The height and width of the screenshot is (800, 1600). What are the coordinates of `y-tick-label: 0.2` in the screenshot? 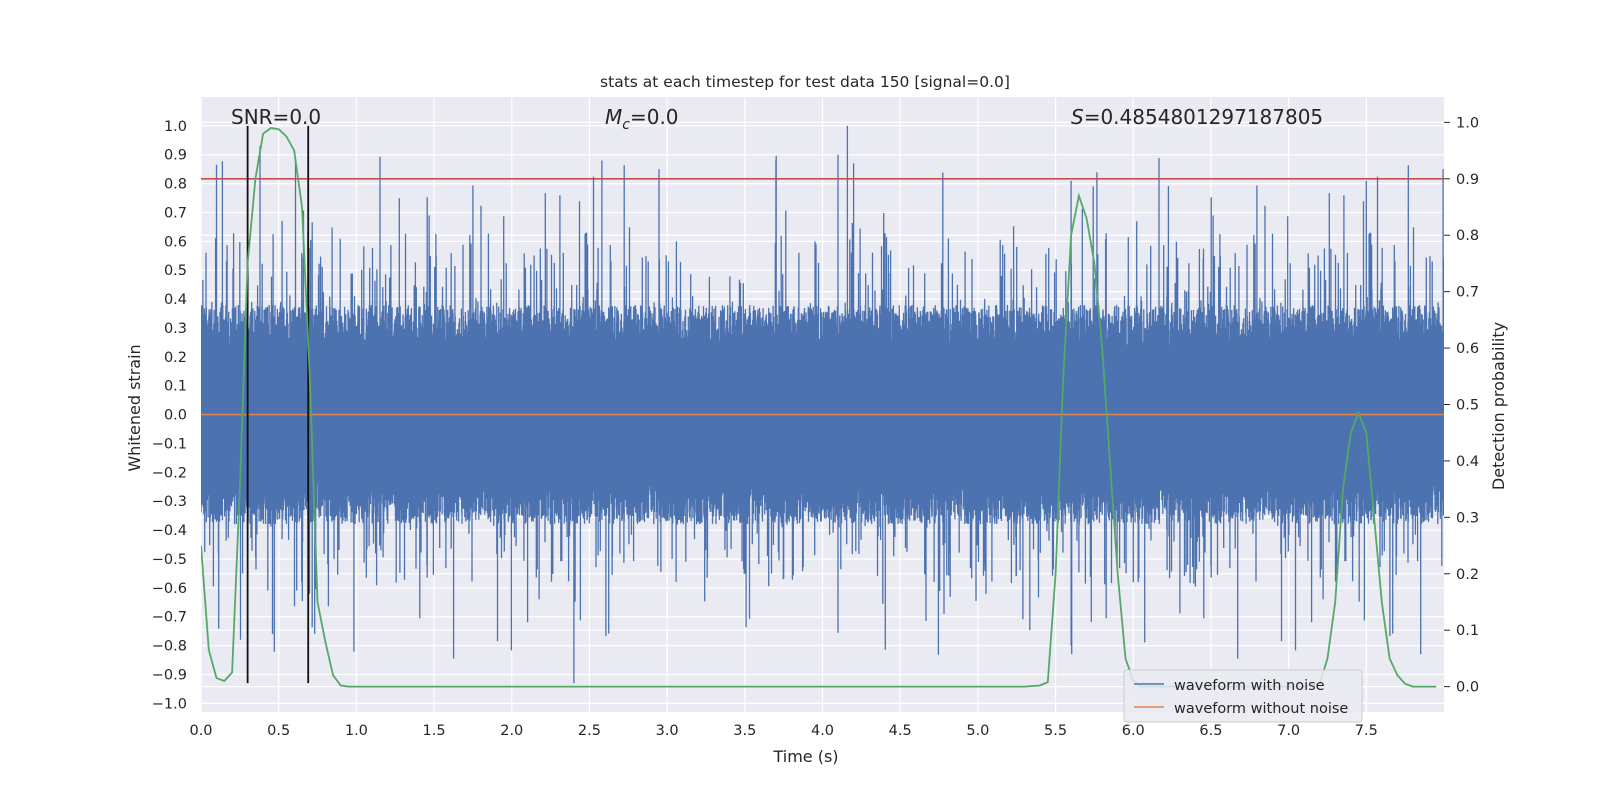 It's located at (175, 358).